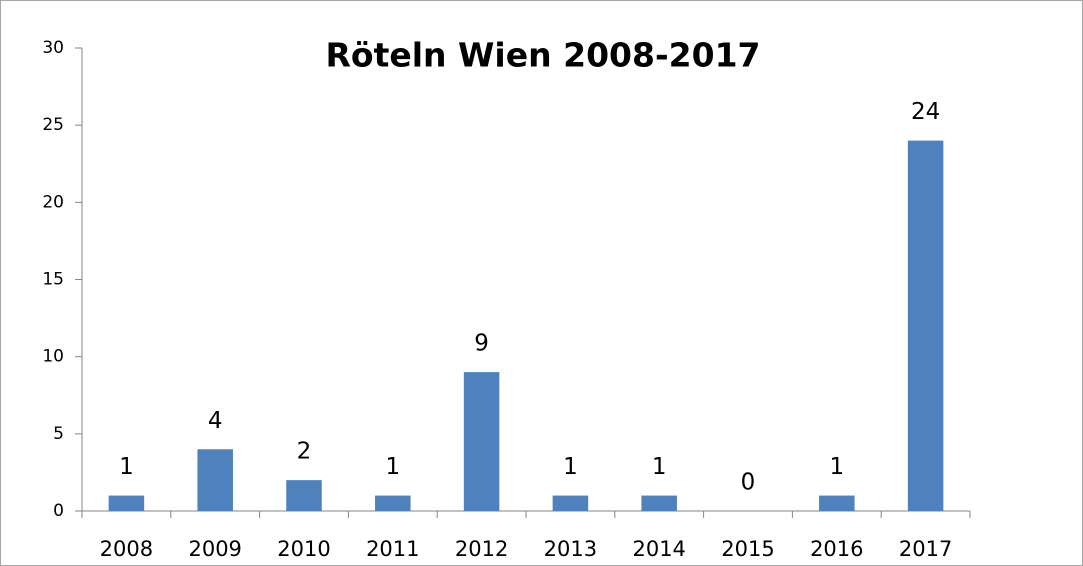  What do you see at coordinates (53, 202) in the screenshot?
I see `y-tick-label: 20` at bounding box center [53, 202].